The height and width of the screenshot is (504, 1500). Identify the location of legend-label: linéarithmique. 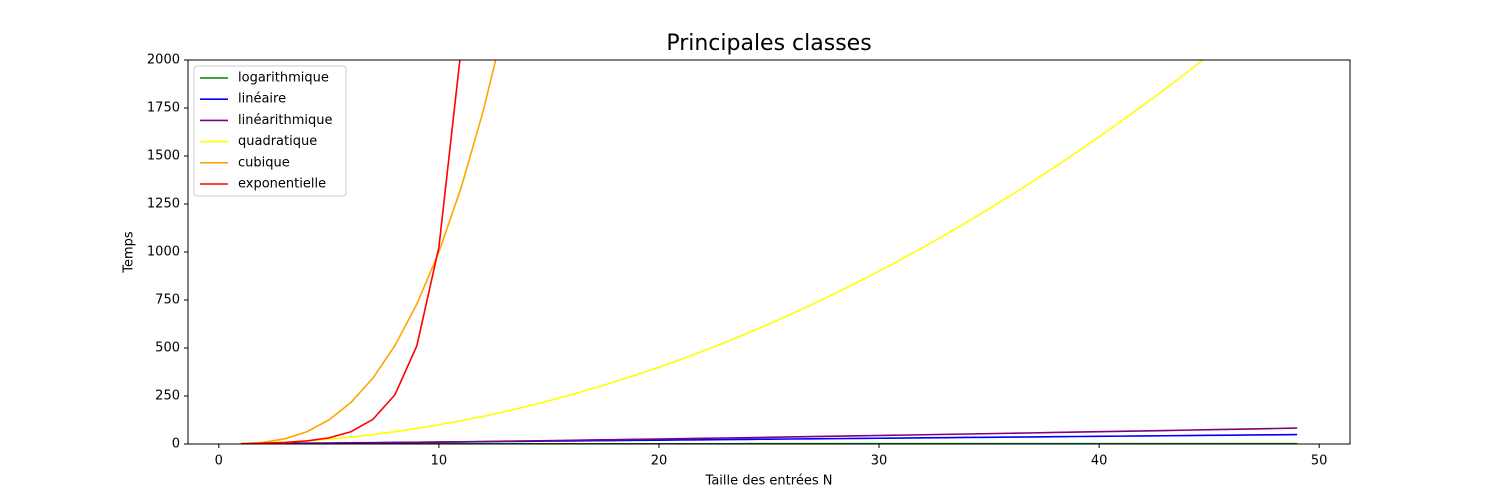
(285, 120).